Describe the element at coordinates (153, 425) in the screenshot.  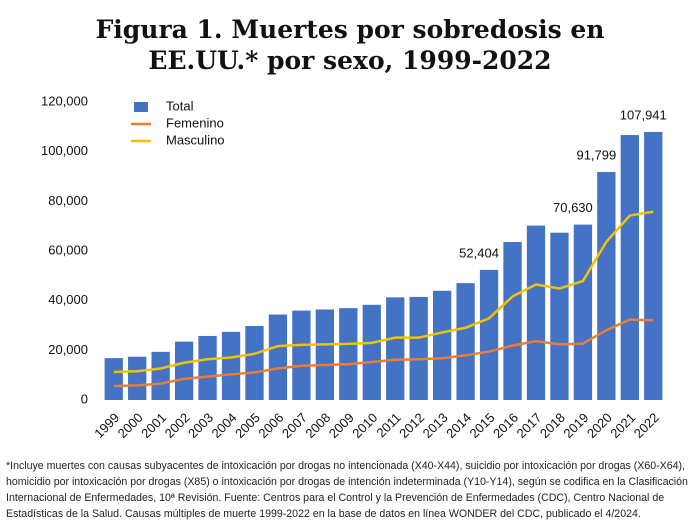
I see `x-tick-label: 2001` at that location.